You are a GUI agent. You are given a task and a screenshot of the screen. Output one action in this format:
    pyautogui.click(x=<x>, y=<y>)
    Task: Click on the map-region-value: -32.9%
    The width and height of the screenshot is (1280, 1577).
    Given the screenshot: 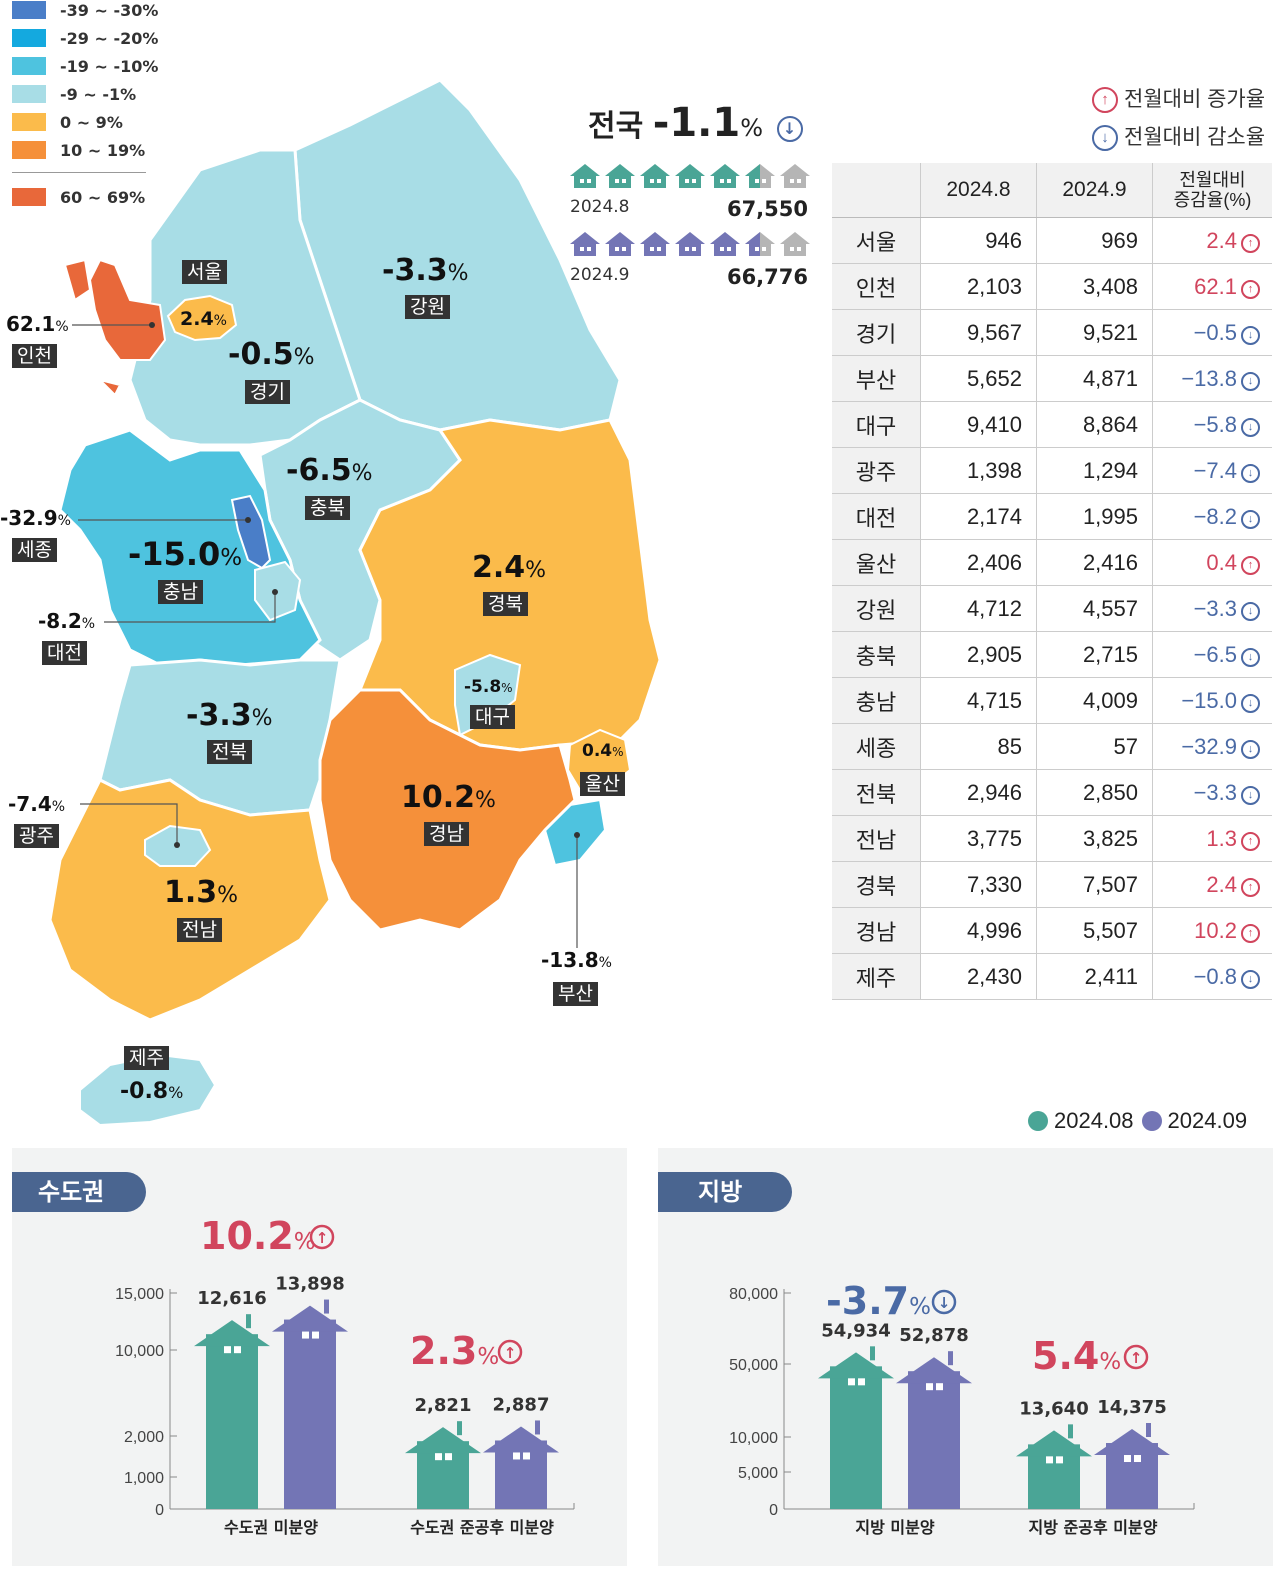 What is the action you would take?
    pyautogui.click(x=35, y=518)
    